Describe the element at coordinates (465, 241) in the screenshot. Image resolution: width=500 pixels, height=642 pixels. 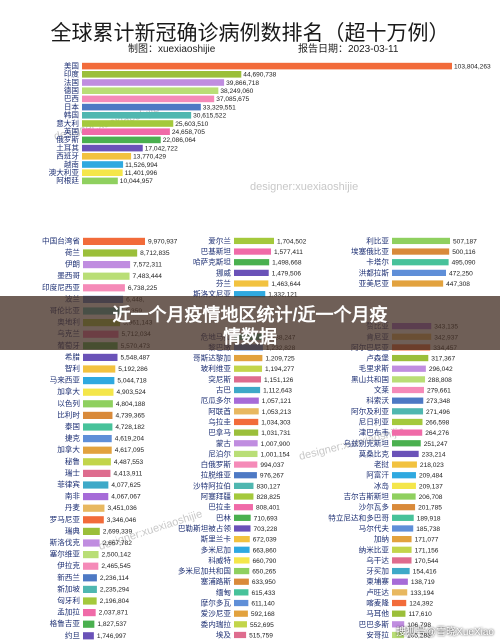
I see `panel-value-label: 507,187` at that location.